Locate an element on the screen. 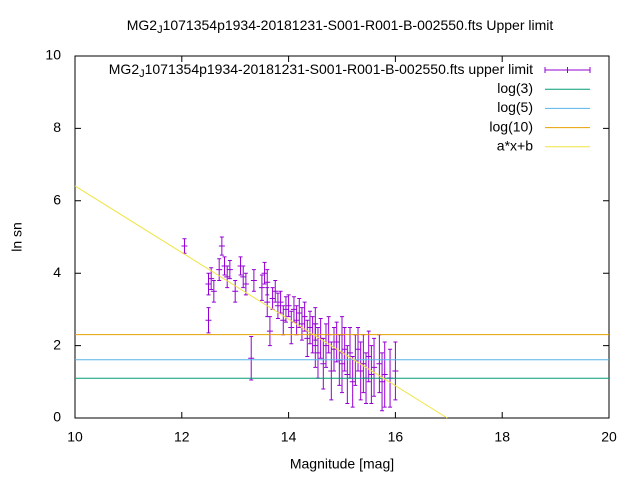 The image size is (640, 480). x-tick-label: 16 is located at coordinates (396, 437).